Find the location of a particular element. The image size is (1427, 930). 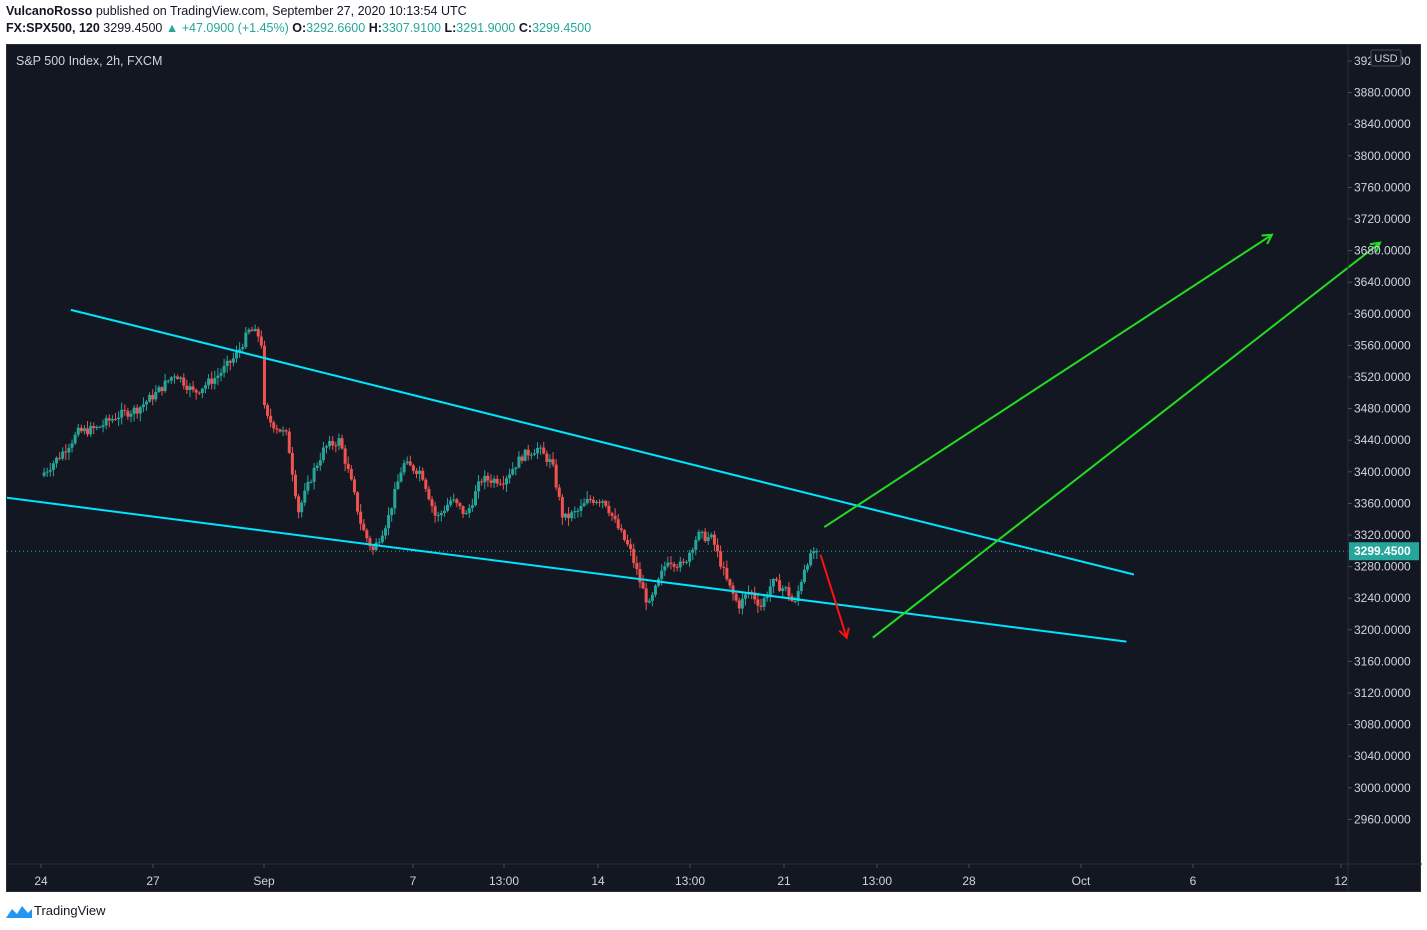

y-tick-label: 3640.0000 is located at coordinates (1382, 282).